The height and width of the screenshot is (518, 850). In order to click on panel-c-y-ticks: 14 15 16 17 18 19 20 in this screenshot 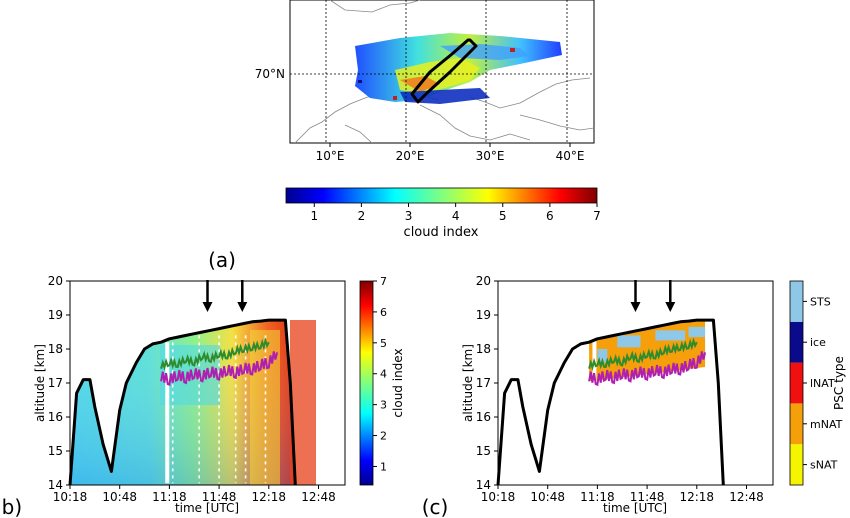, I will do `click(487, 383)`.